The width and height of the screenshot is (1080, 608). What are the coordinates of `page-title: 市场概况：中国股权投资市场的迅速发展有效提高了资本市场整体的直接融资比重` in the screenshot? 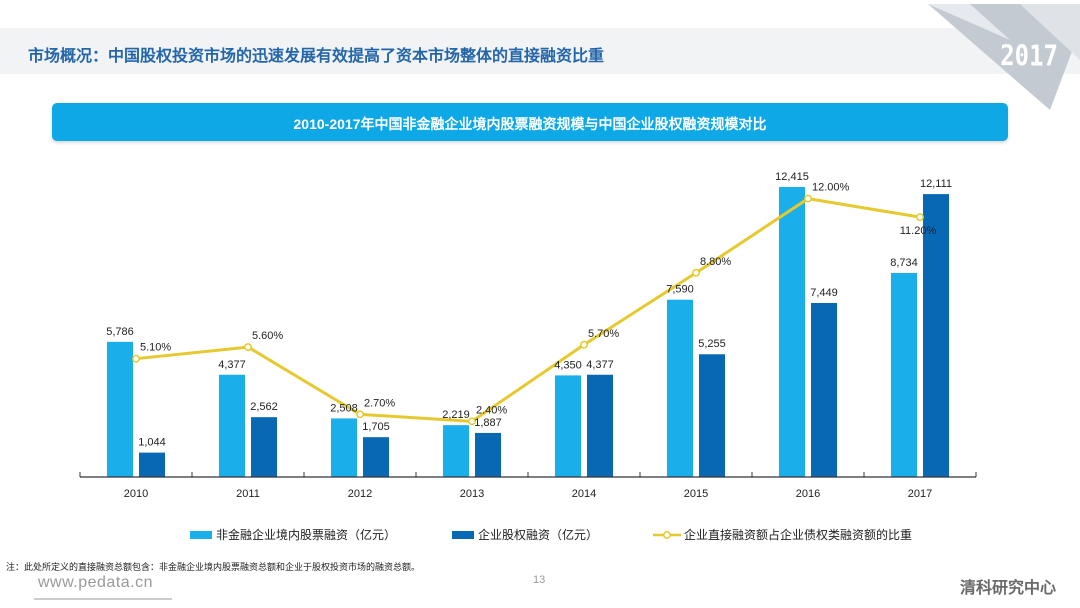 It's located at (316, 56).